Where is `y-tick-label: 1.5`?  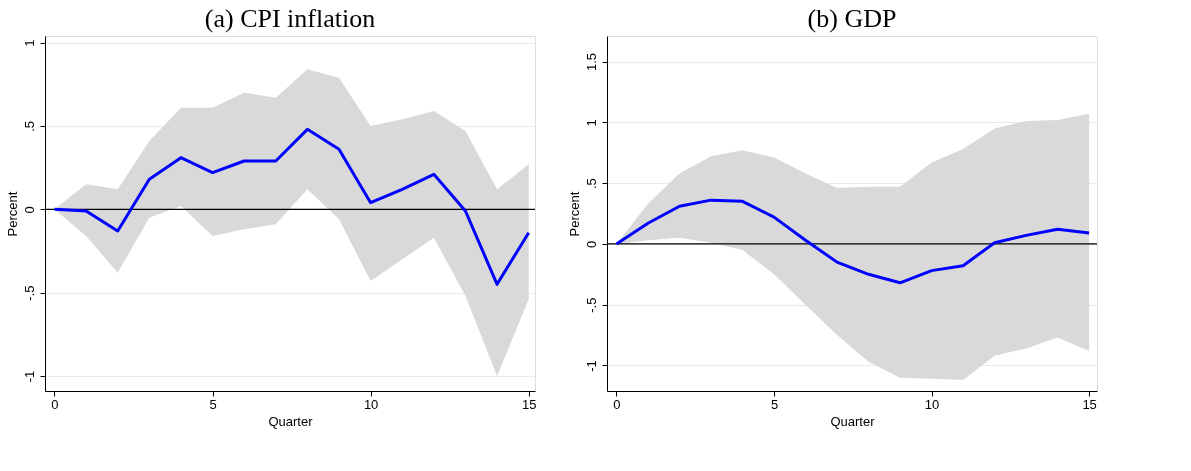
y-tick-label: 1.5 is located at coordinates (591, 62).